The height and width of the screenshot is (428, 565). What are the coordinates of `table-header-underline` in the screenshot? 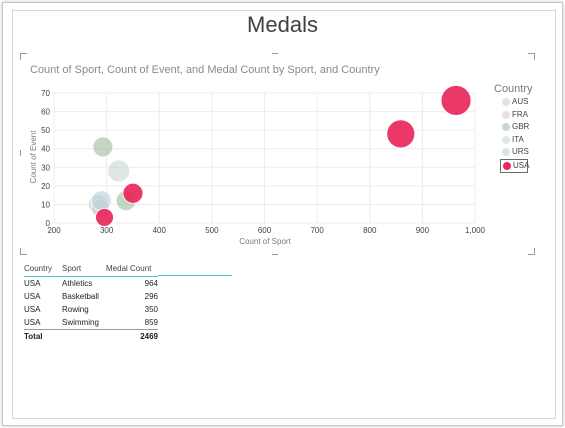 It's located at (195, 275).